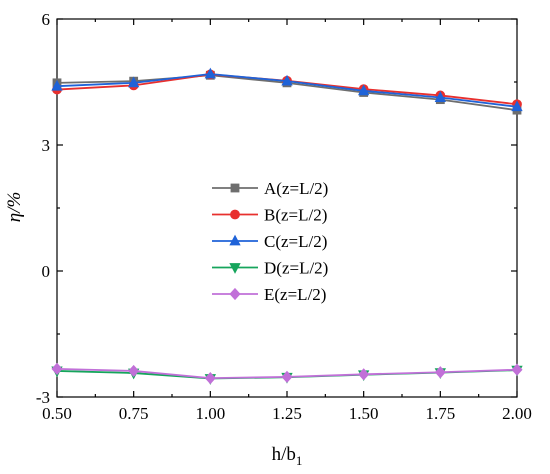  Describe the element at coordinates (295, 241) in the screenshot. I see `legend-label: C(z=L/2)` at that location.